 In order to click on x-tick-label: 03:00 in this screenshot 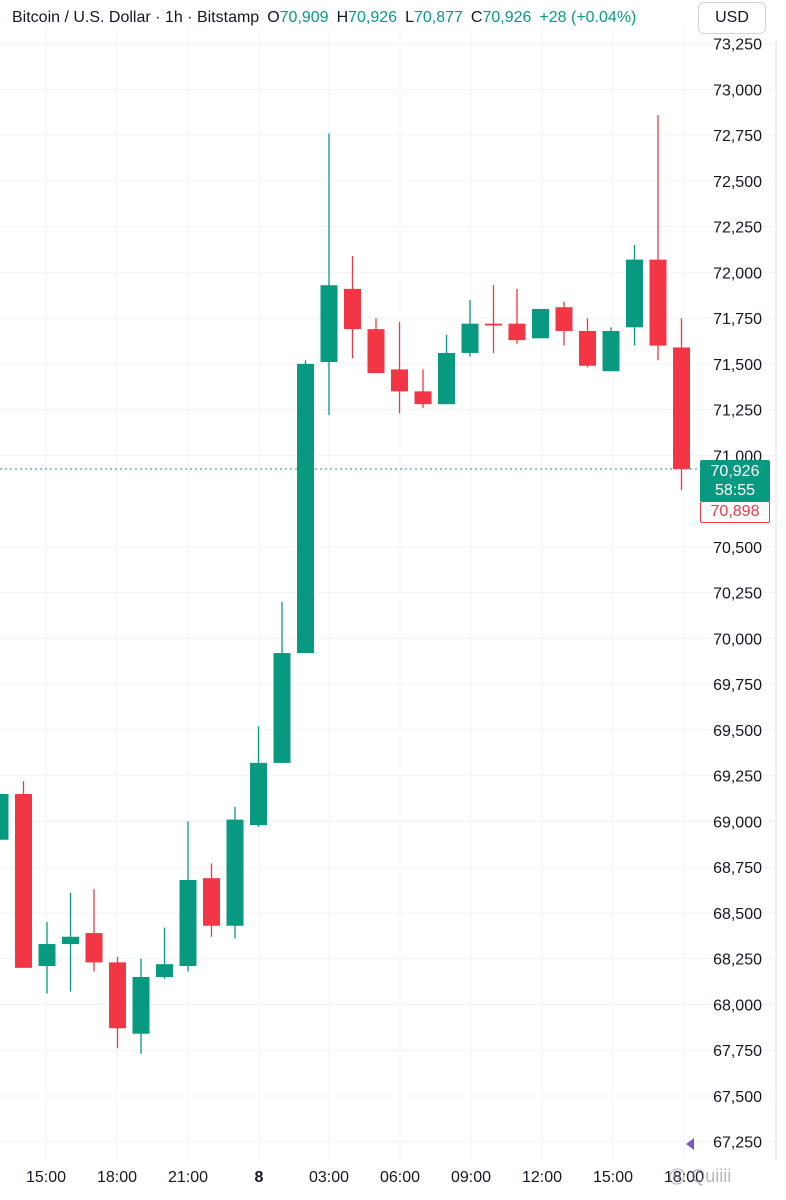, I will do `click(329, 1177)`.